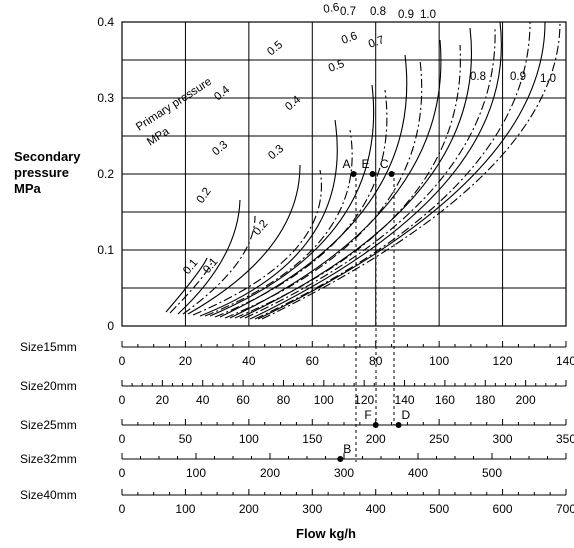  Describe the element at coordinates (406, 415) in the screenshot. I see `scale-point-label: D` at that location.